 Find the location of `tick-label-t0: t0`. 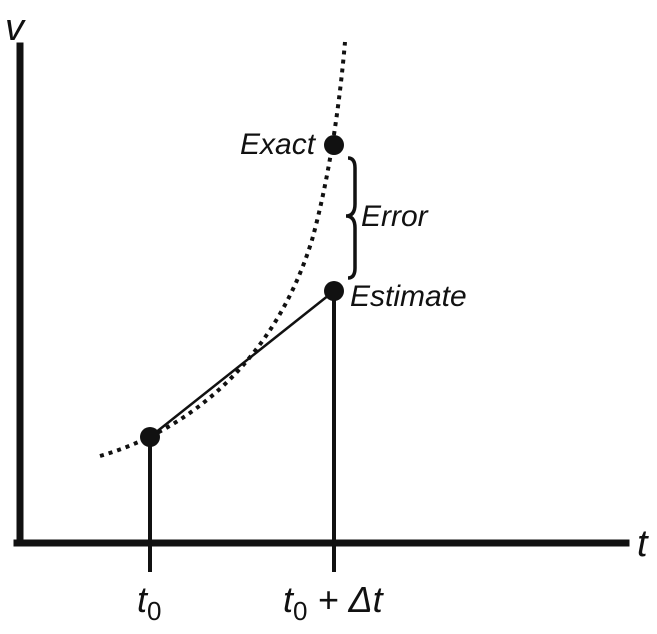

tick-label-t0: t0 is located at coordinates (149, 602).